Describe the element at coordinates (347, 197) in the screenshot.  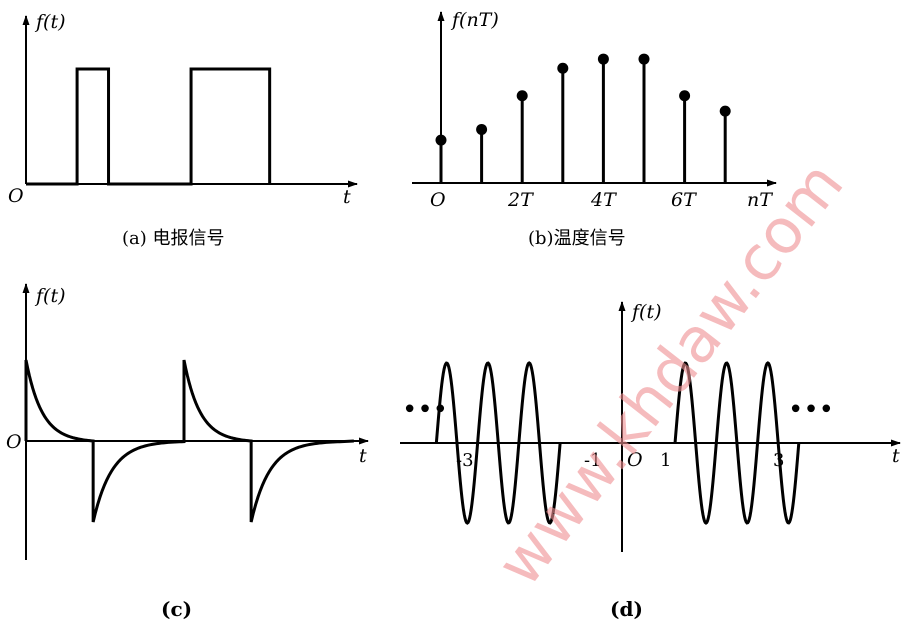
I see `panel-a-x-label: t` at that location.